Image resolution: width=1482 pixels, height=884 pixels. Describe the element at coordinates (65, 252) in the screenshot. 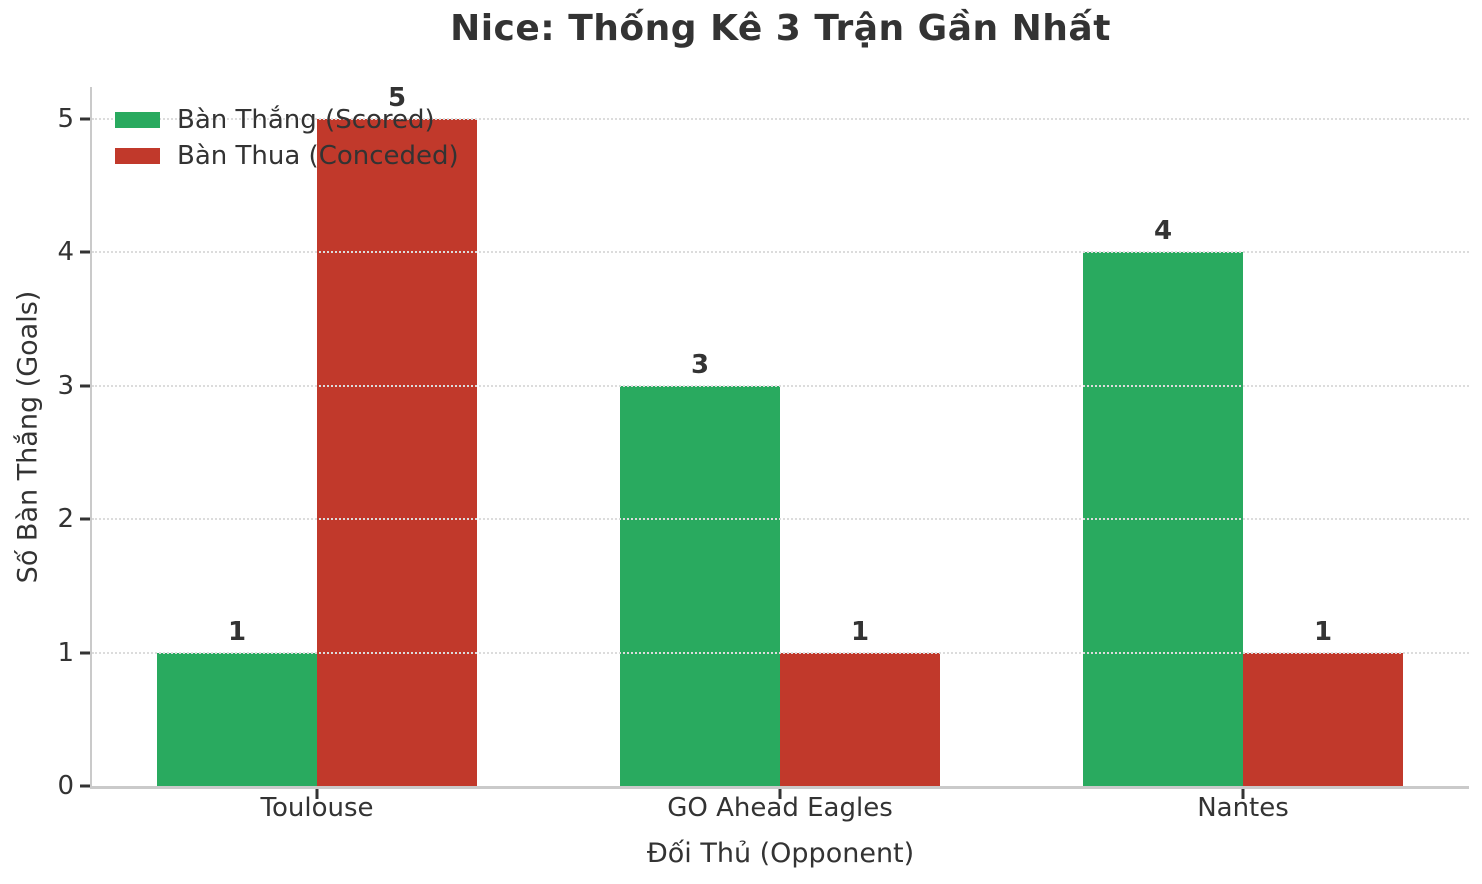

I see `y-tick-label-4: 4` at that location.